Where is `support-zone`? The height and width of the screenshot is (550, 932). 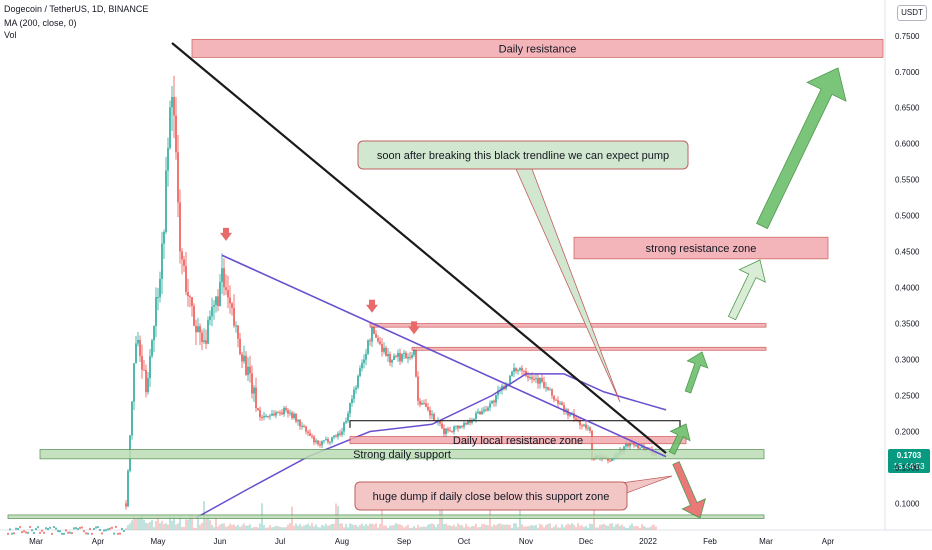 support-zone is located at coordinates (386, 516).